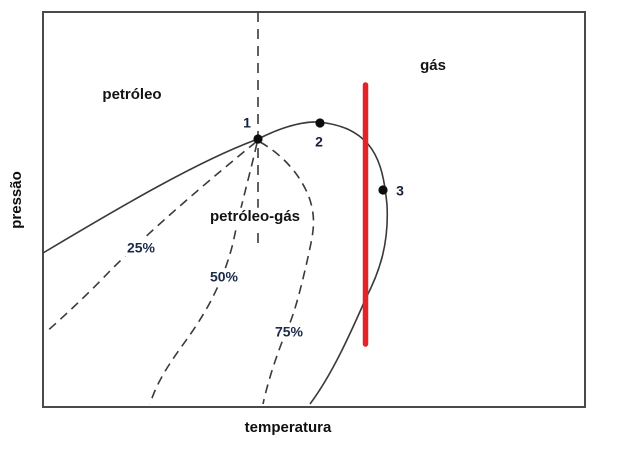 This screenshot has width=640, height=469. What do you see at coordinates (141, 248) in the screenshot?
I see `quality-label-25: 25%` at bounding box center [141, 248].